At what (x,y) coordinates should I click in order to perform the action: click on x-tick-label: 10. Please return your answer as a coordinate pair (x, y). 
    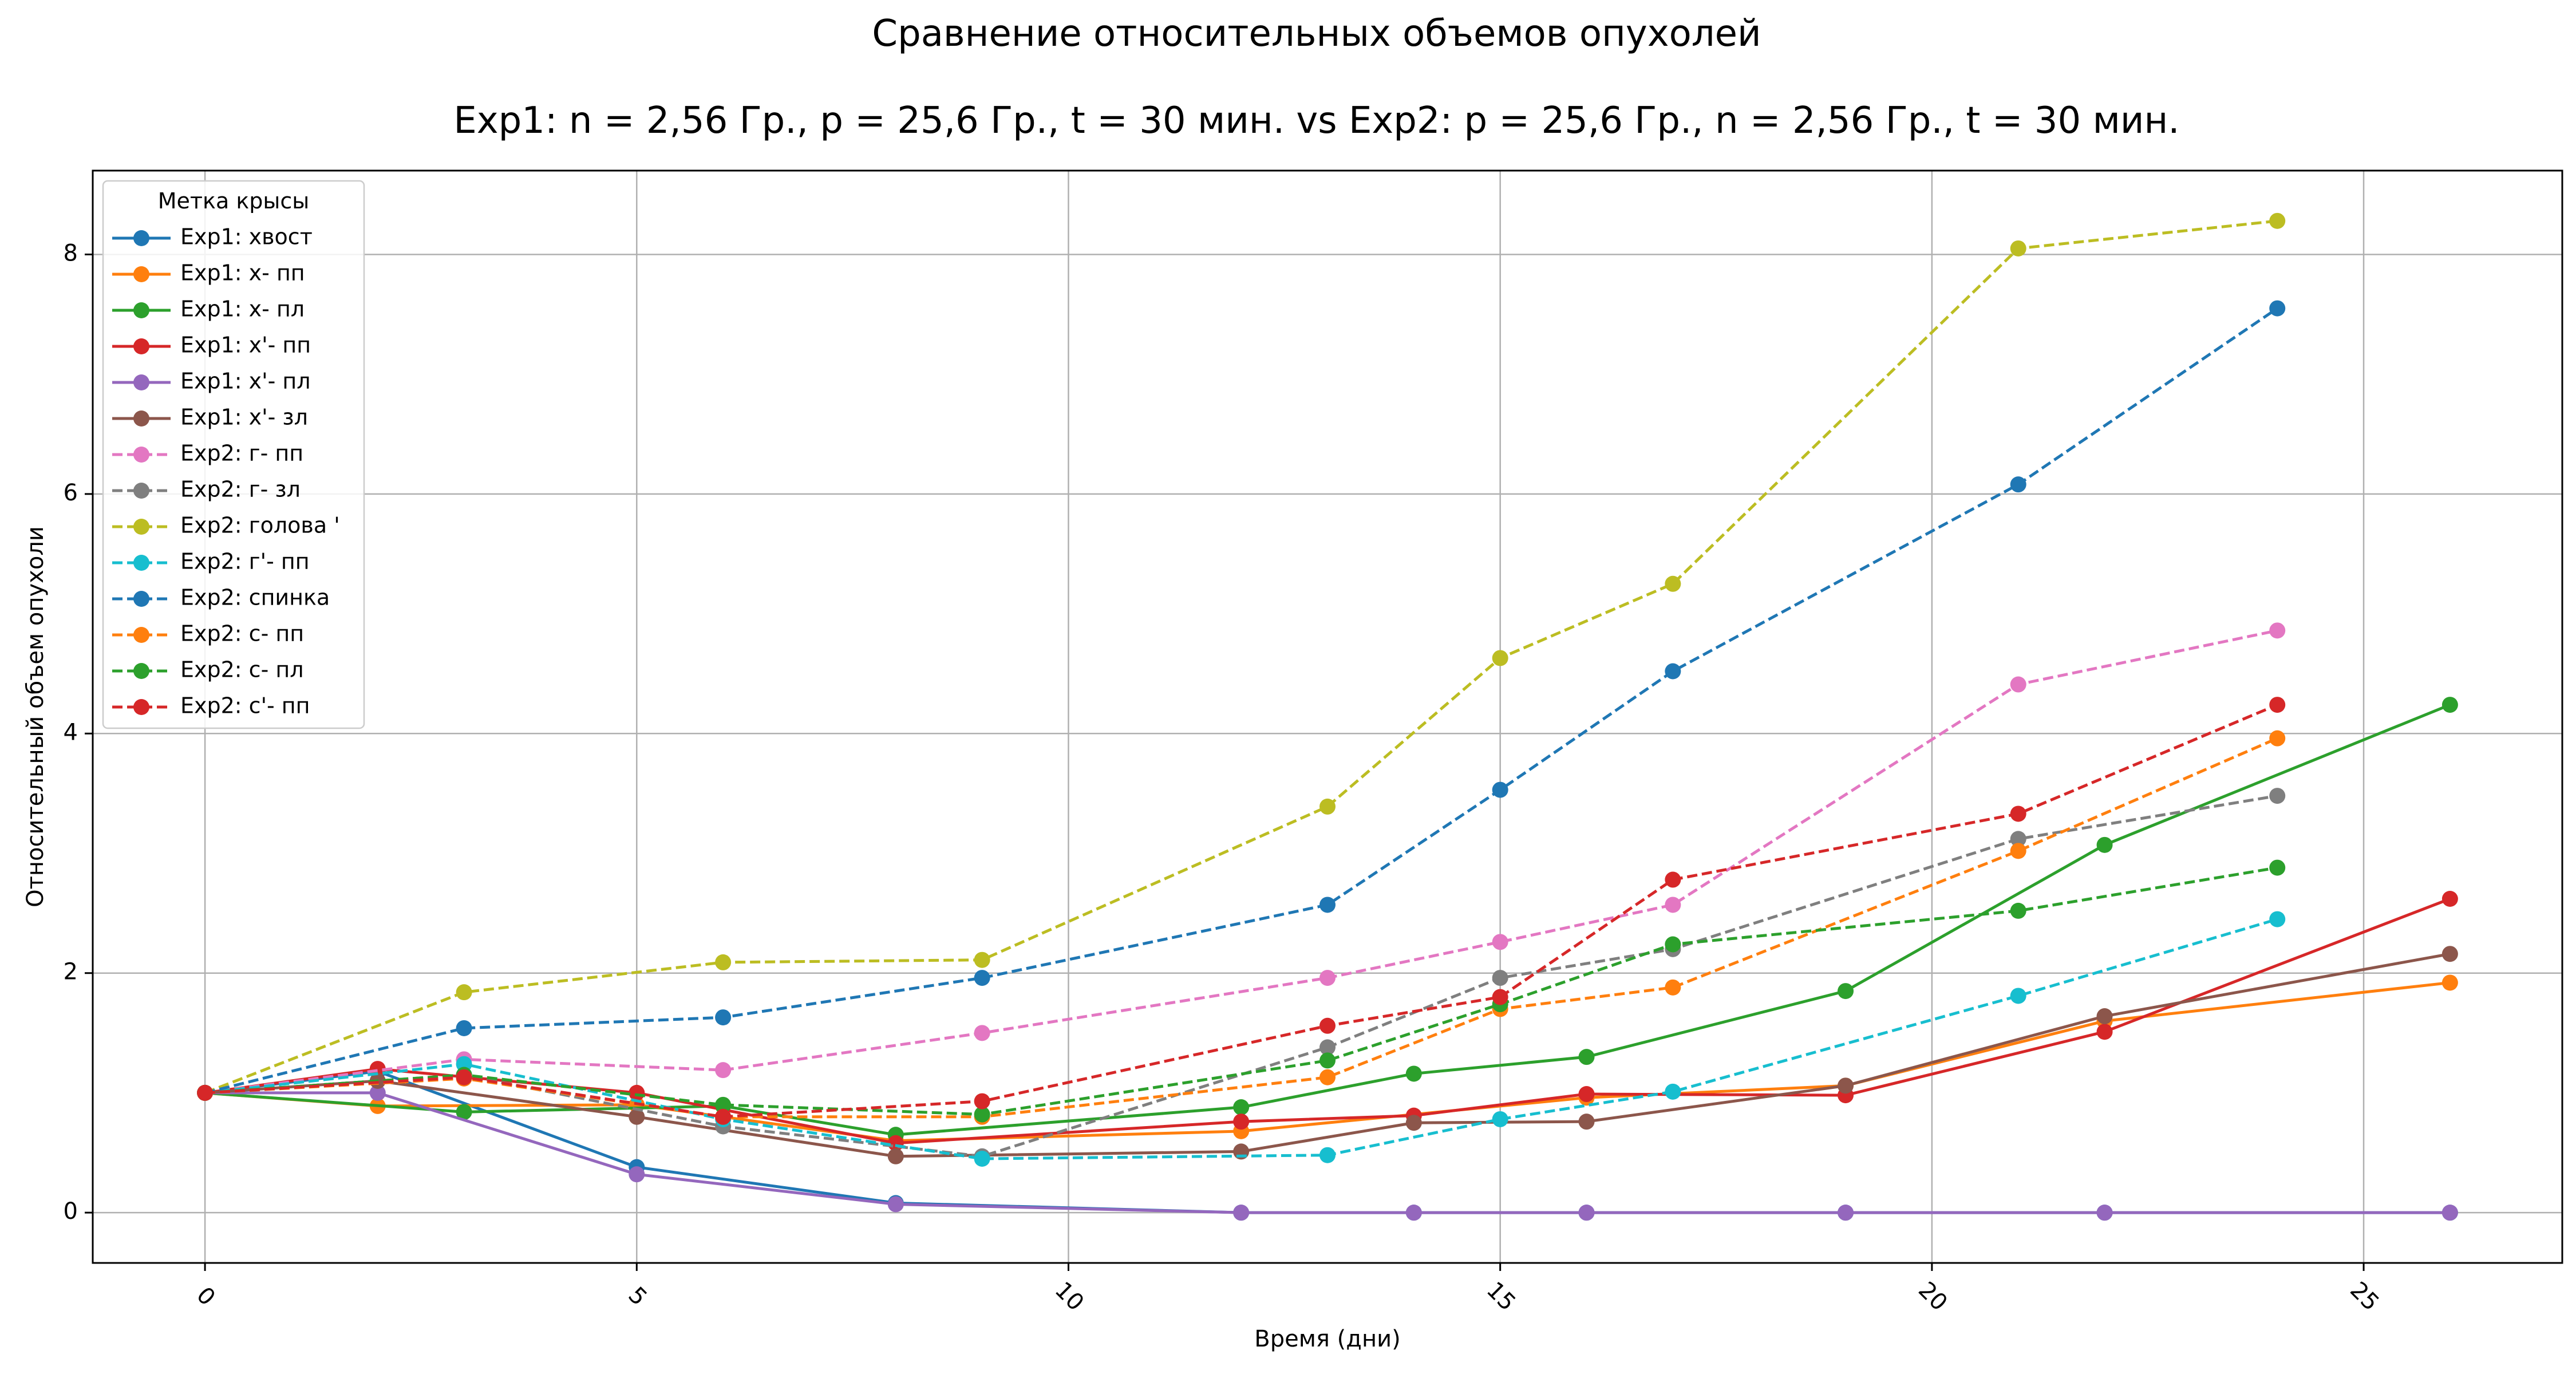
    Looking at the image, I should click on (1069, 1296).